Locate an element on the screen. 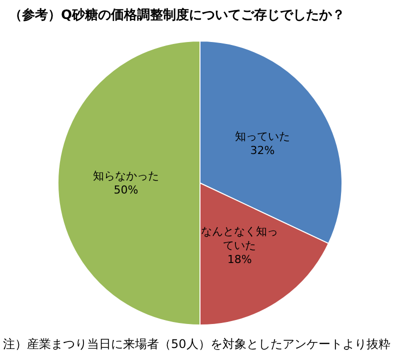  slice-label: 知らなかった is located at coordinates (126, 176).